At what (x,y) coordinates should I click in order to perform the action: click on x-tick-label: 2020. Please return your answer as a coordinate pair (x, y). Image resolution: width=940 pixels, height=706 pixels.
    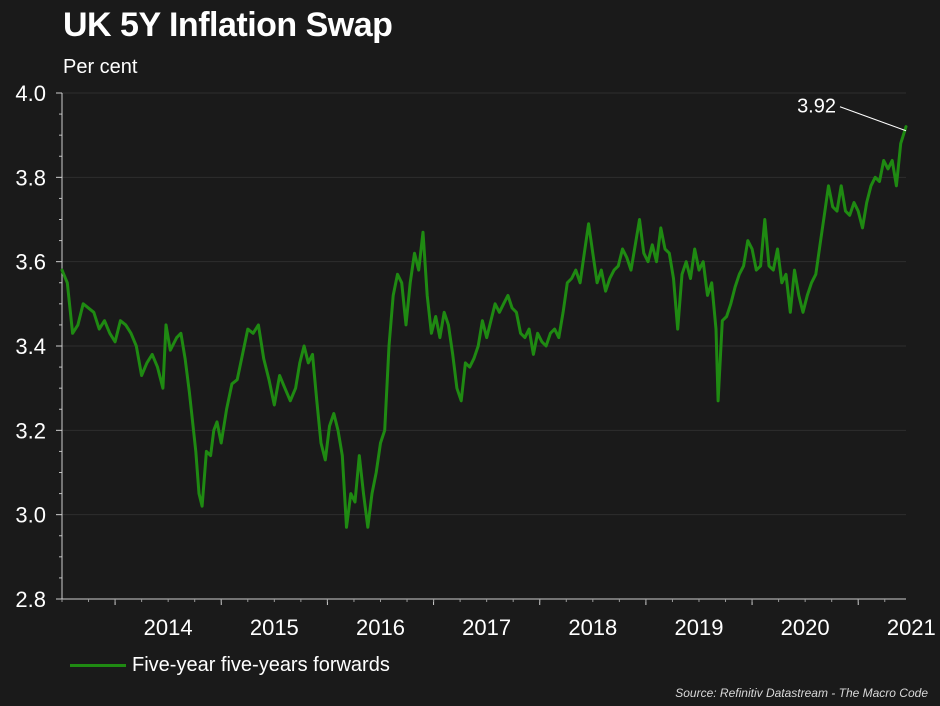
    Looking at the image, I should click on (805, 627).